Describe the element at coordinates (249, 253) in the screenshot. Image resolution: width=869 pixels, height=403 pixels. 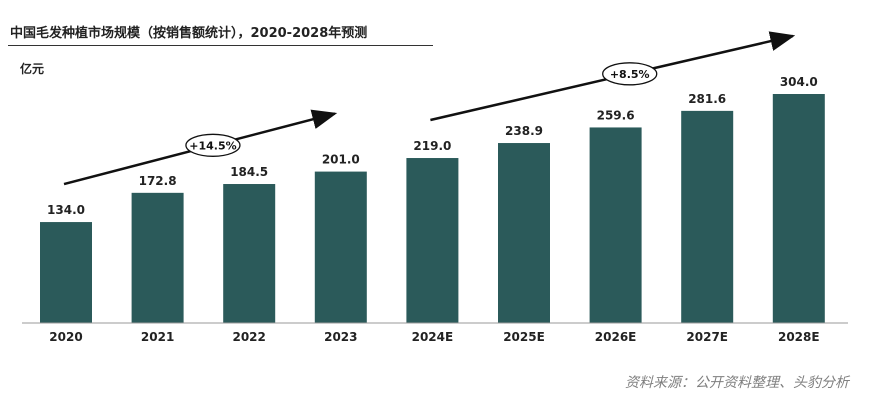
I see `bar-2022` at that location.